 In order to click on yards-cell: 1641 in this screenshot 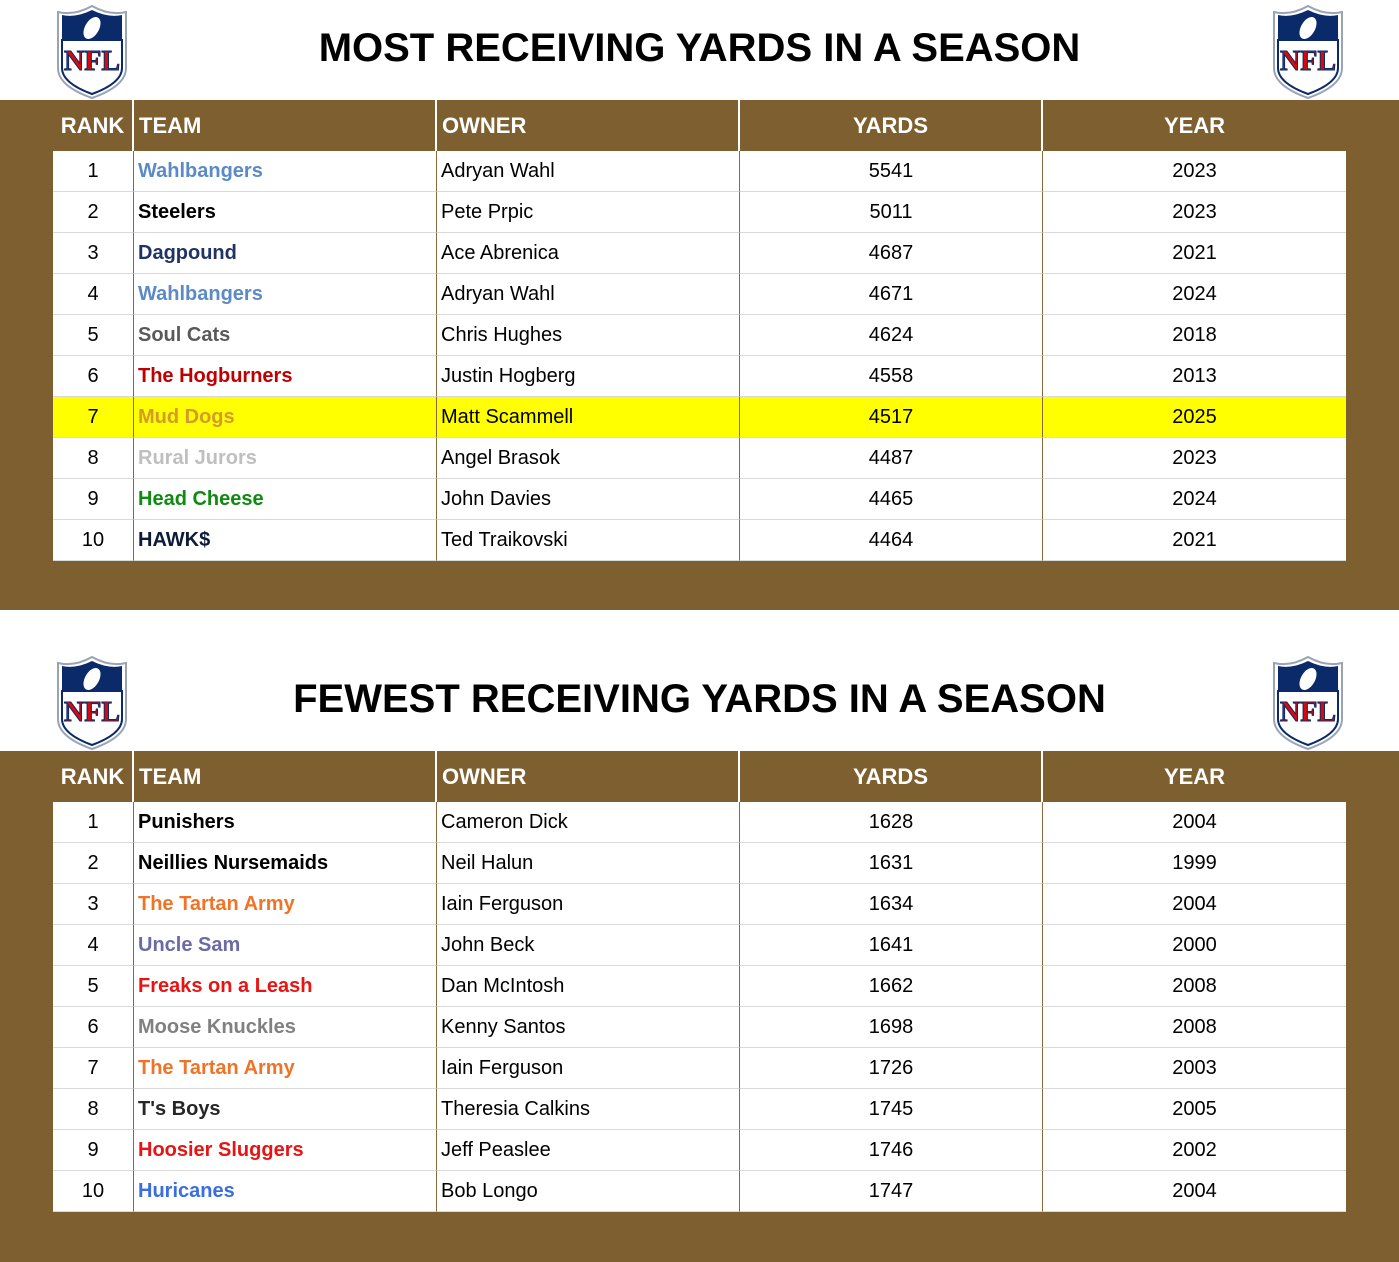, I will do `click(891, 945)`.